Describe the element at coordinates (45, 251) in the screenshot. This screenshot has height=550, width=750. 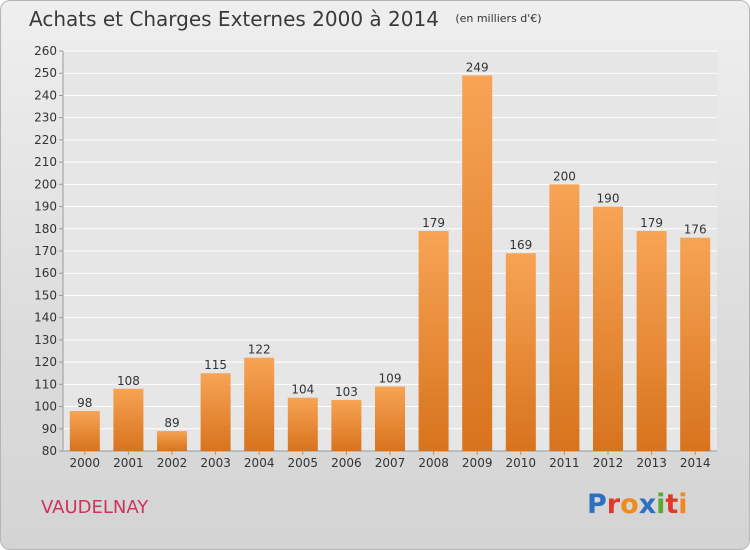
I see `y-tick-label: 170` at that location.